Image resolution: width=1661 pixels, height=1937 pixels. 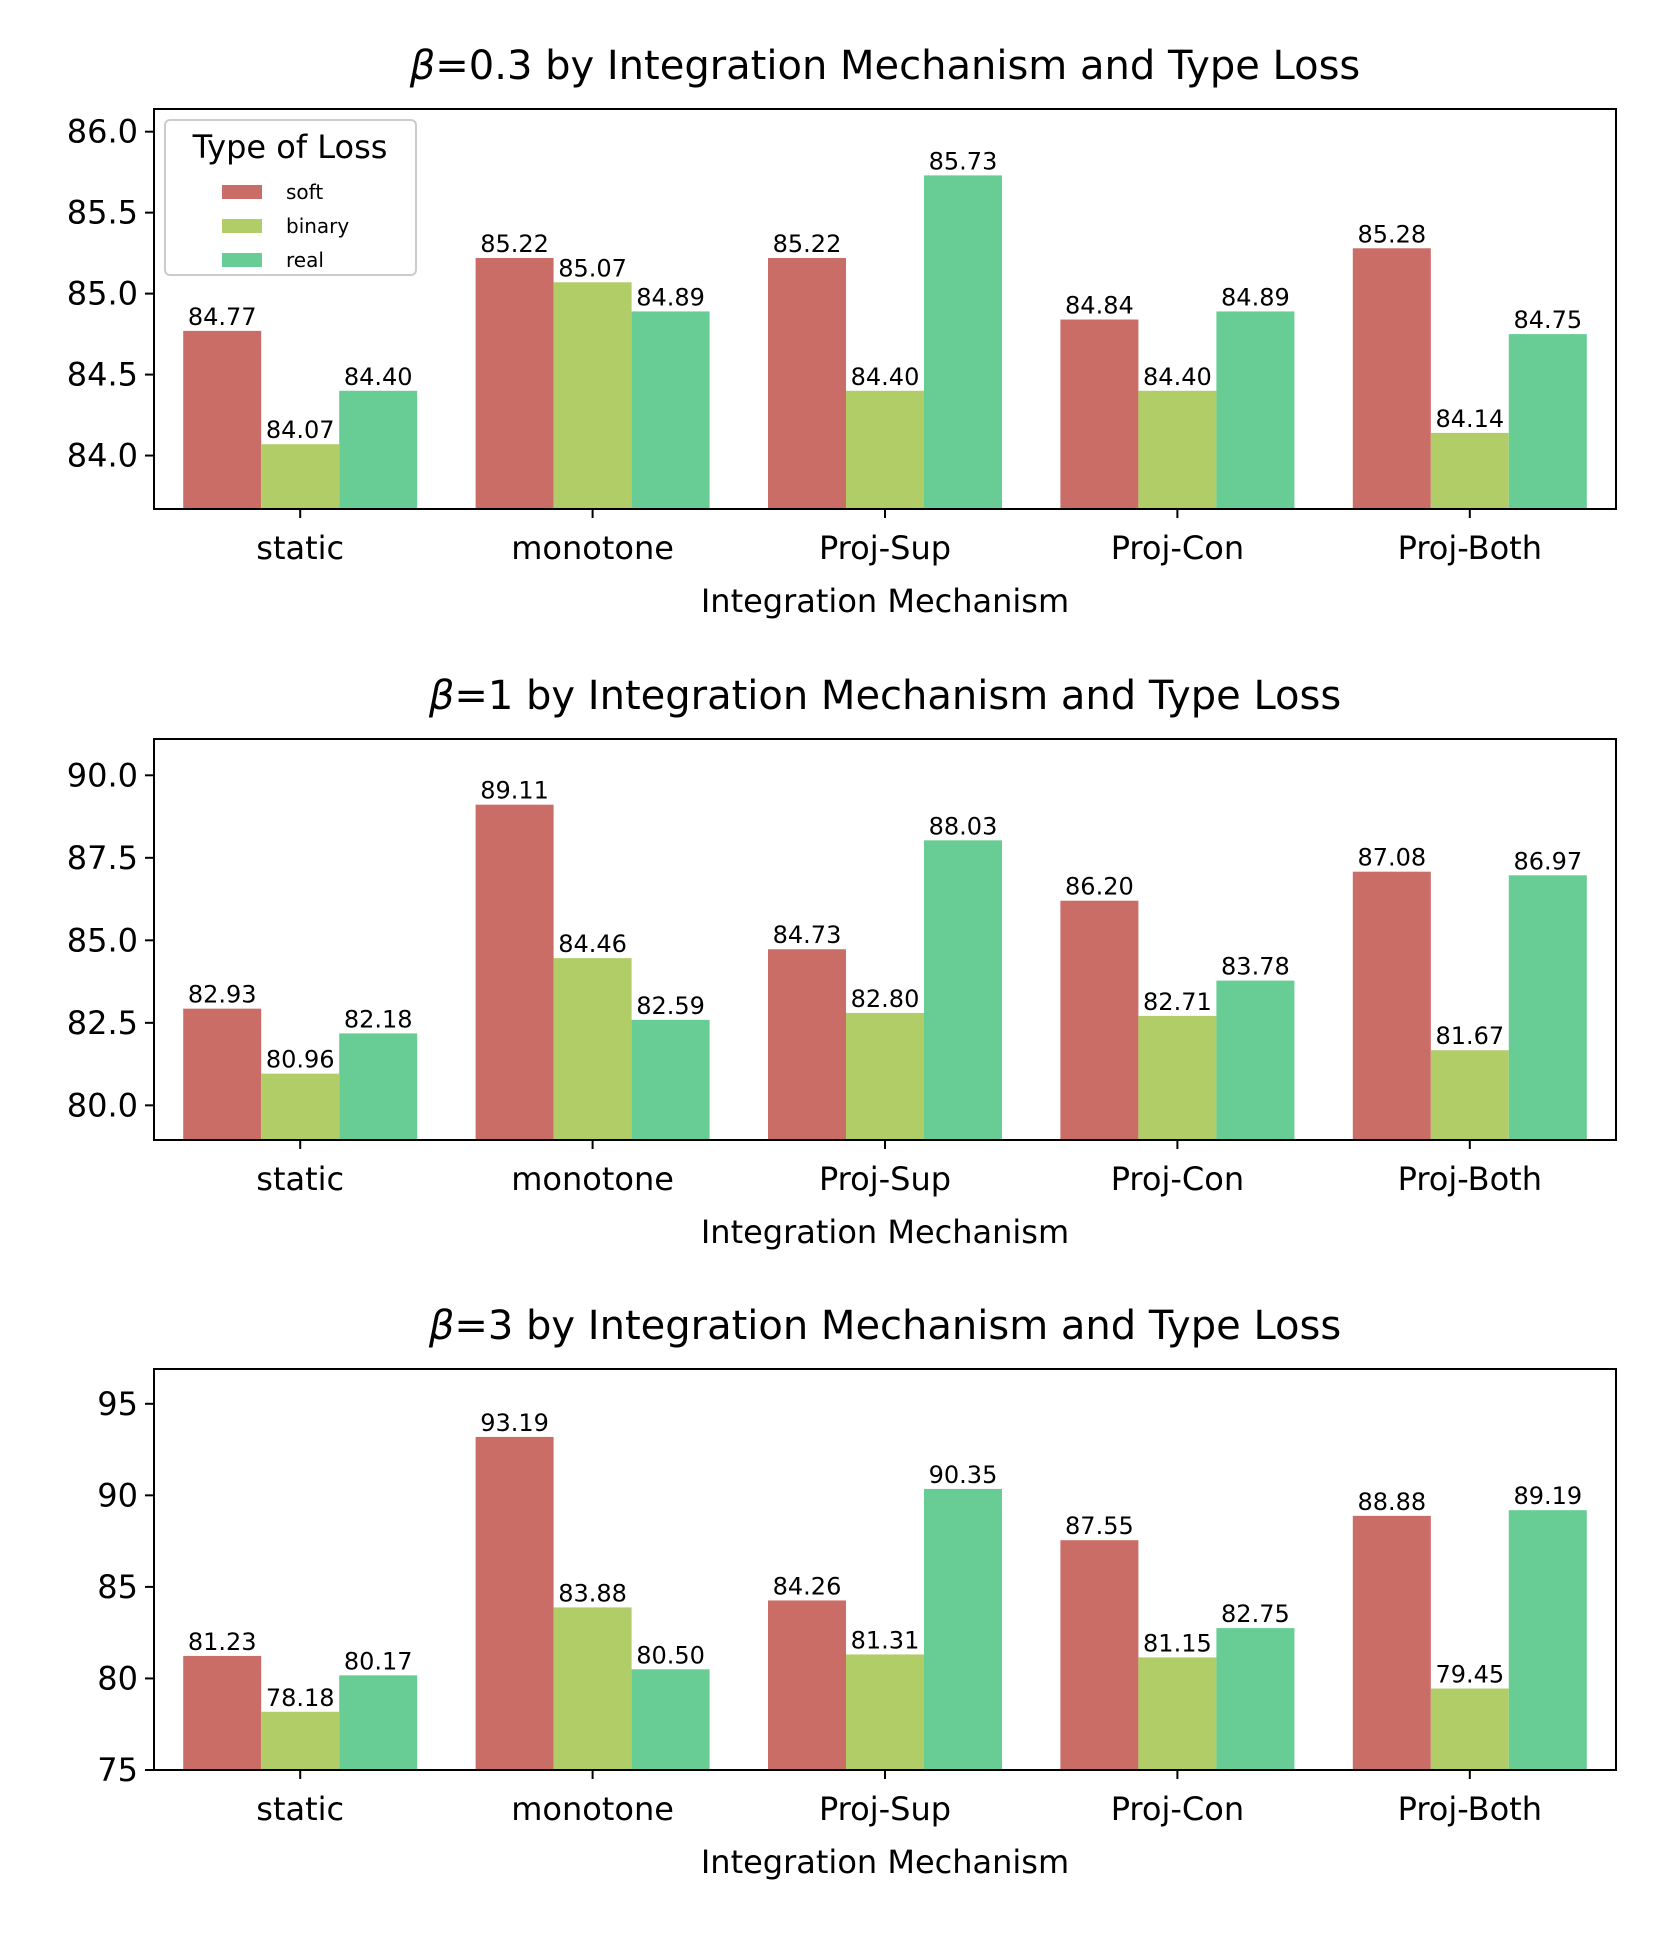 What do you see at coordinates (1469, 419) in the screenshot?
I see `bar-value-label: 84.14` at bounding box center [1469, 419].